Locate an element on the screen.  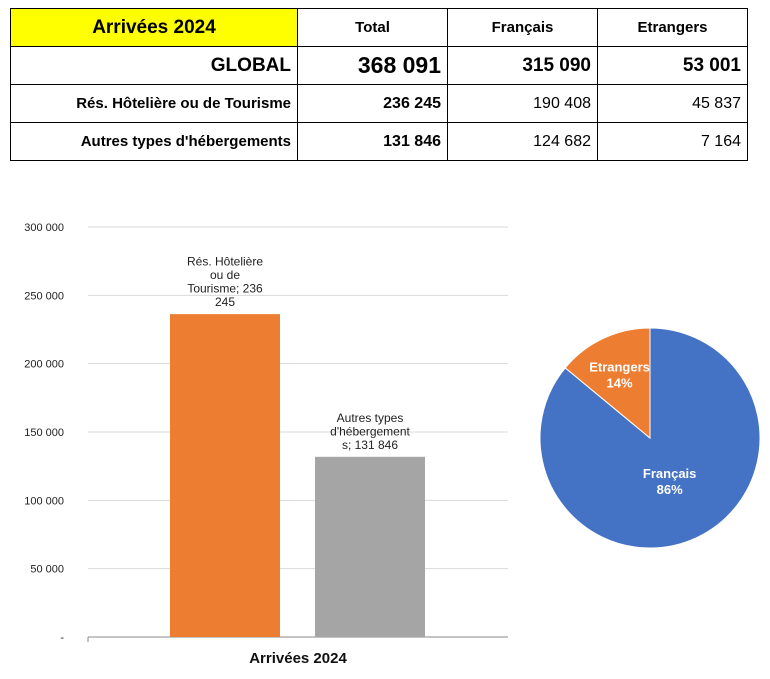
pie-slice is located at coordinates (607, 383).